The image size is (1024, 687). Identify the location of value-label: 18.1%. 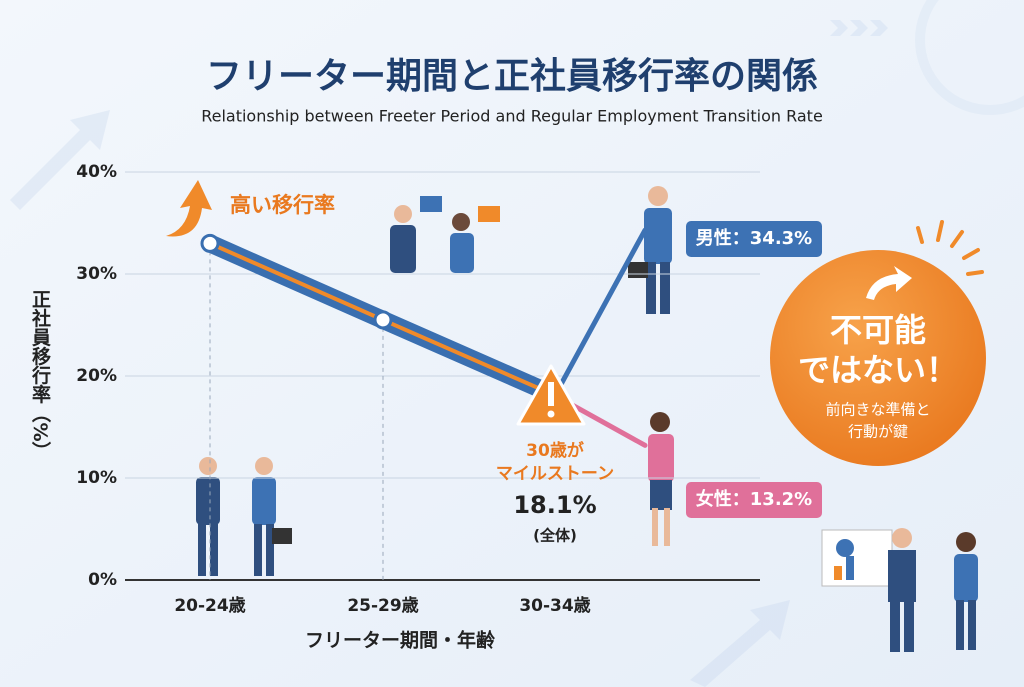
(554, 505).